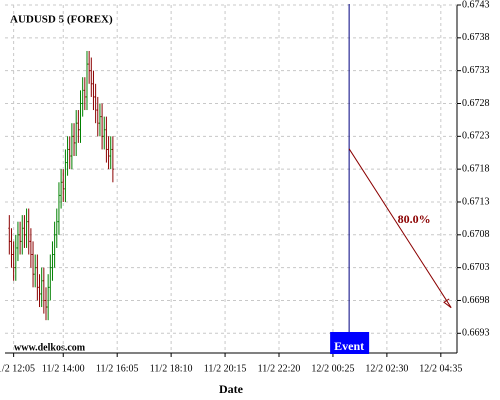  I want to click on x-tick-label: 11/2 18:10, so click(171, 368).